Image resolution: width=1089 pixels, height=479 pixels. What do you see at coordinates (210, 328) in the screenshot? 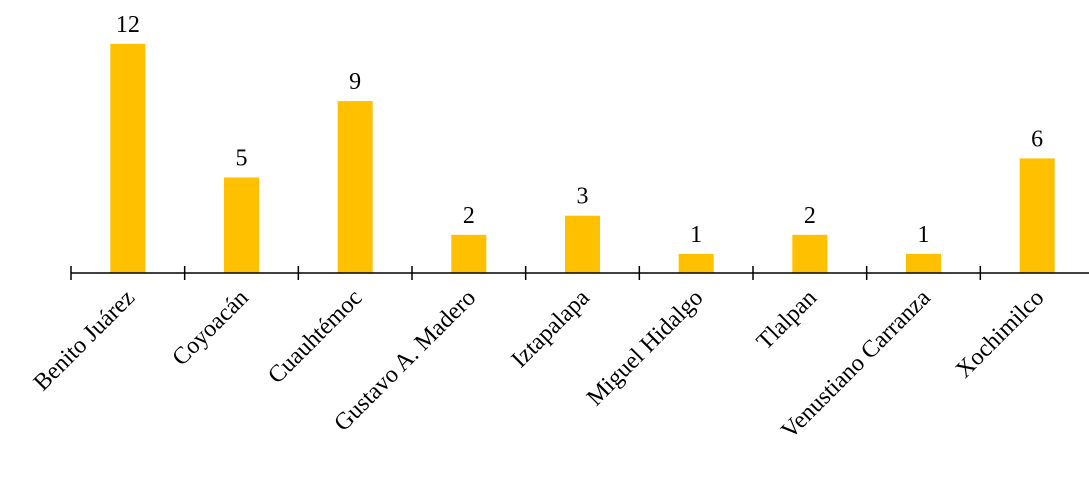
I see `x-tick-label: Coyoacán` at bounding box center [210, 328].